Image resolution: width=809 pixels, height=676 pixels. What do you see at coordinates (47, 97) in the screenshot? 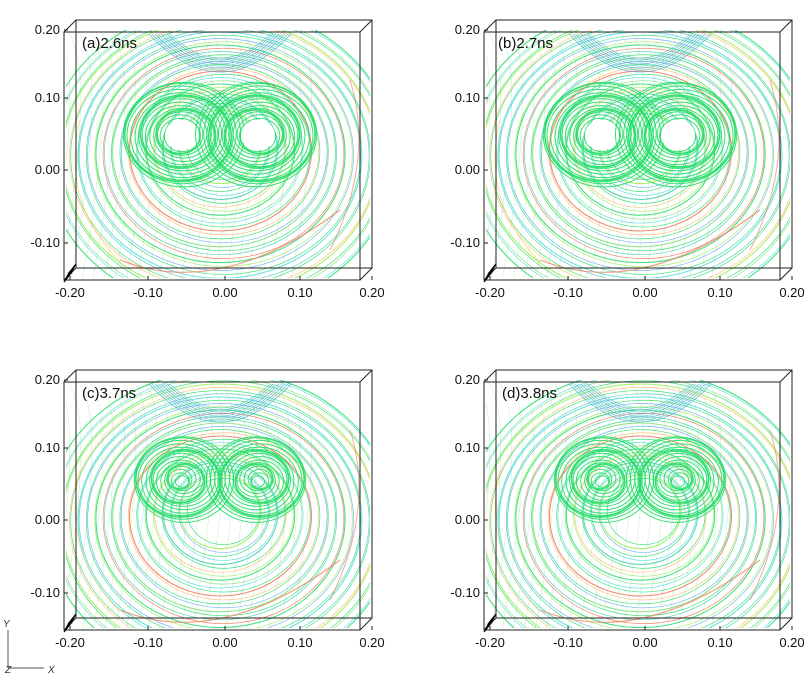
I see `panel-a-y-tick-1: 0.10` at bounding box center [47, 97].